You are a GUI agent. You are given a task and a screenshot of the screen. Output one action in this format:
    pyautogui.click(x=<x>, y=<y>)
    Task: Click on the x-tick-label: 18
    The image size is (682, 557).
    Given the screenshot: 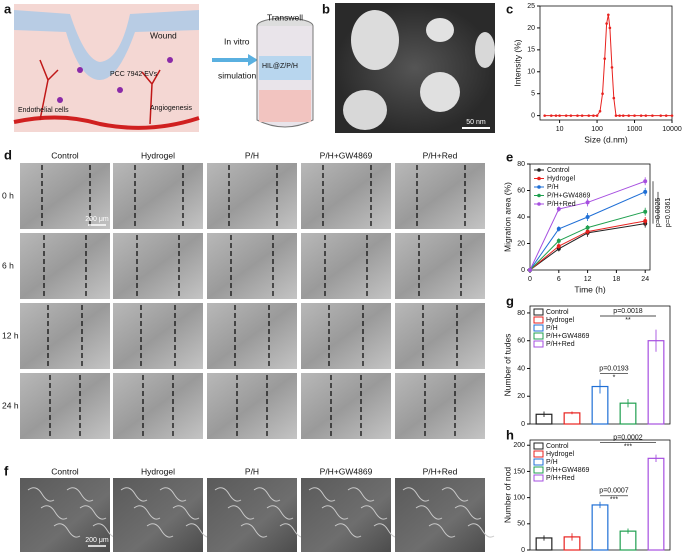 What is the action you would take?
    pyautogui.click(x=617, y=279)
    